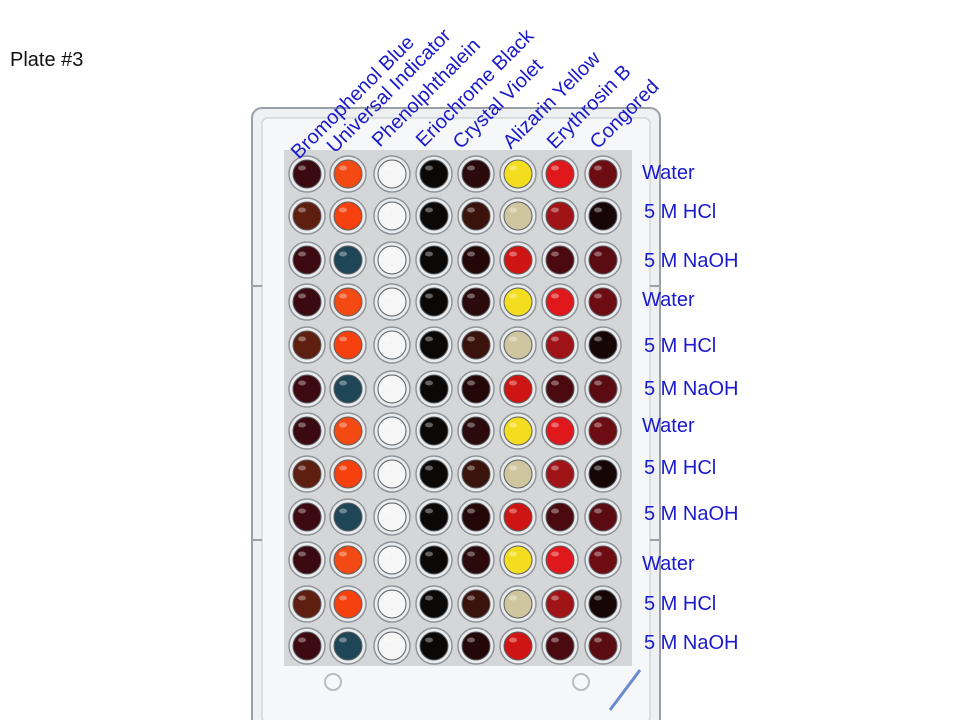 The image size is (960, 720). What do you see at coordinates (348, 604) in the screenshot?
I see `well-r11-c2` at bounding box center [348, 604].